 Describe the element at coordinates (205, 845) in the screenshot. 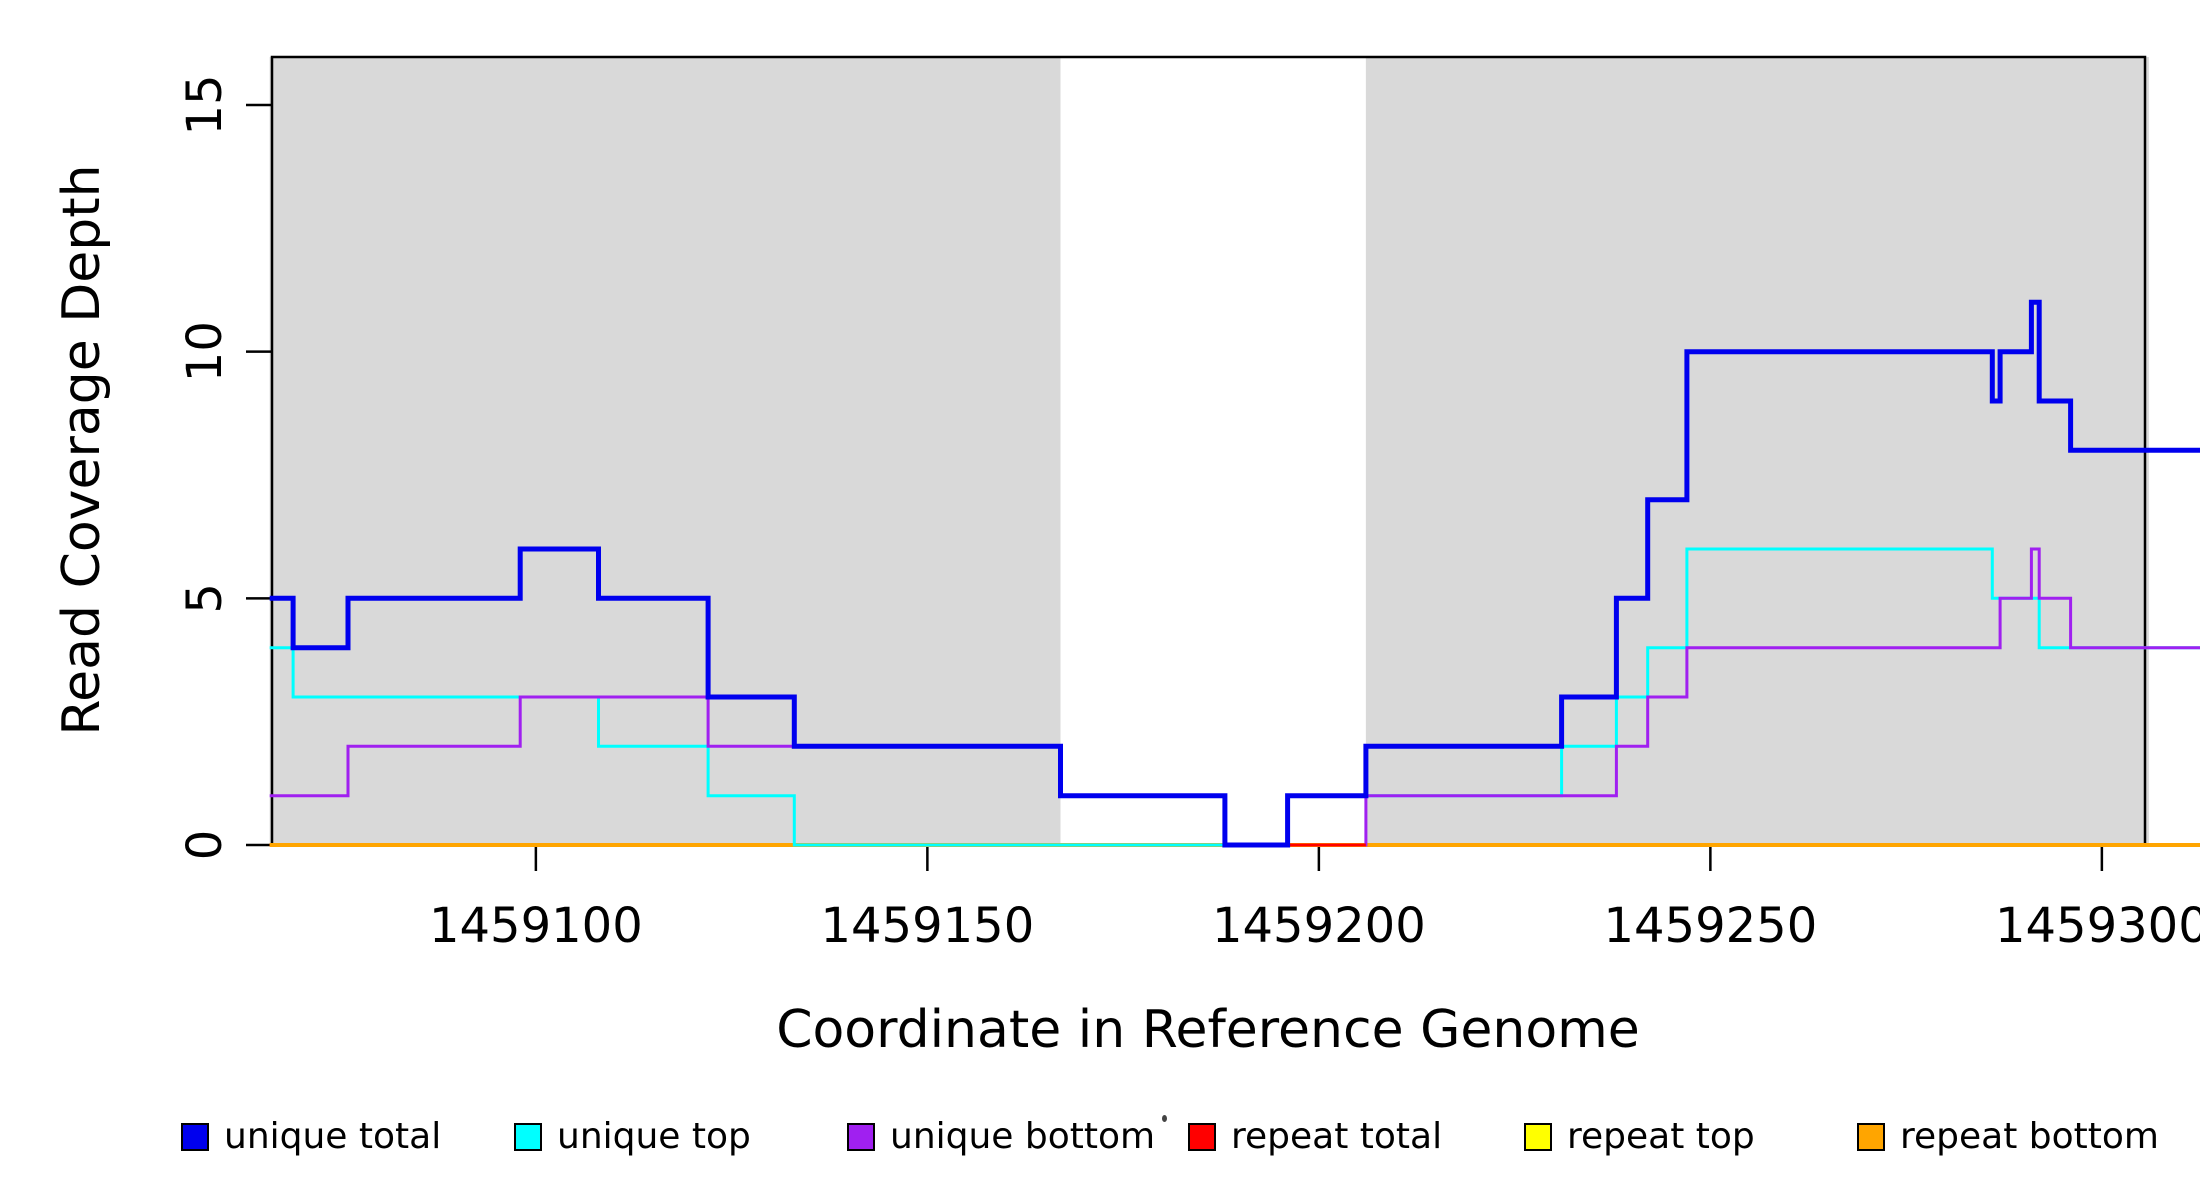

I see `y-tick-label: 0` at that location.